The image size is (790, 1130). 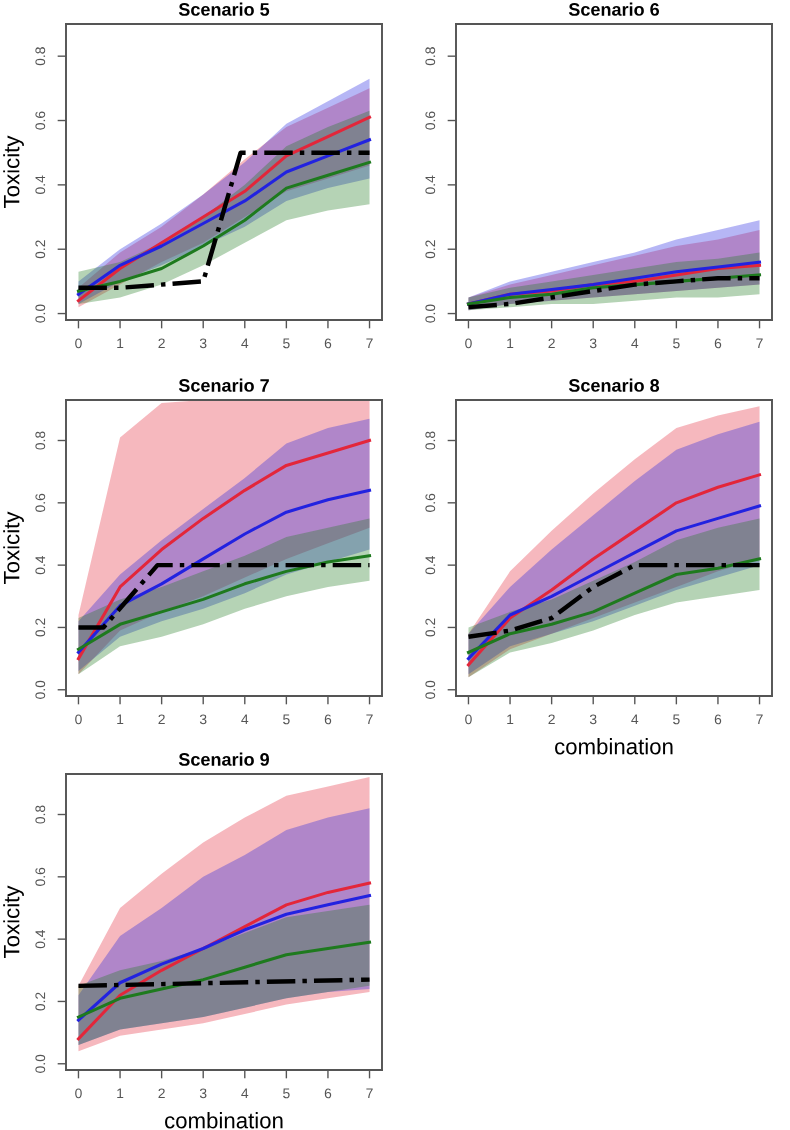 I want to click on chart-title: Scenario 6, so click(x=614, y=9).